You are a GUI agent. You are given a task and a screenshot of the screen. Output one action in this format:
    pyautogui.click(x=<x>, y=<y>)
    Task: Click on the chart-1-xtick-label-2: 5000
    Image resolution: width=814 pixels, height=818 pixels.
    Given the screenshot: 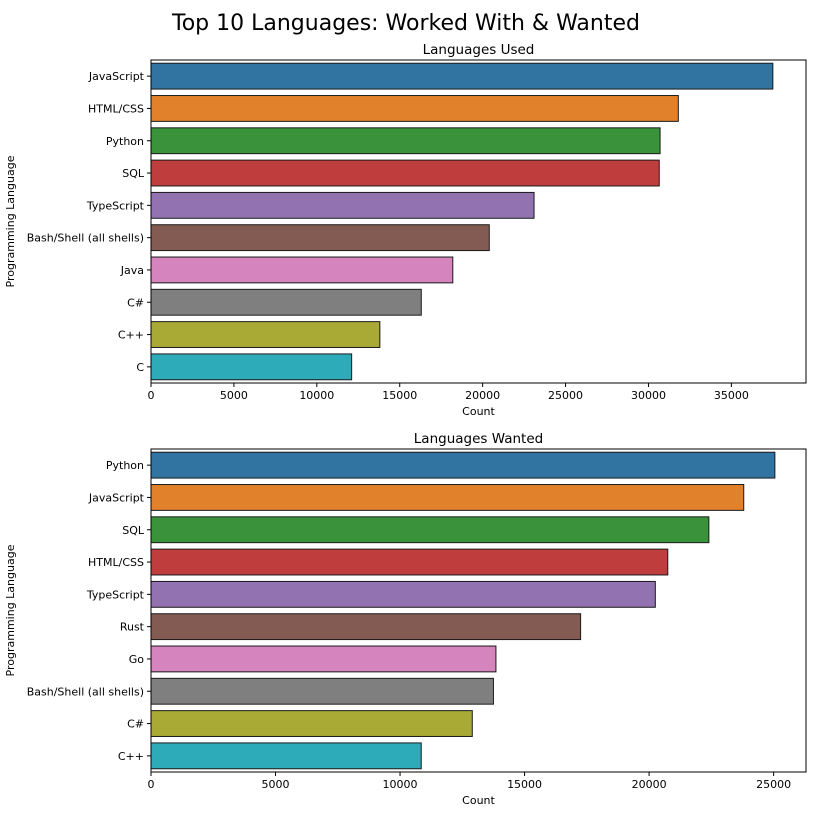 What is the action you would take?
    pyautogui.click(x=234, y=395)
    